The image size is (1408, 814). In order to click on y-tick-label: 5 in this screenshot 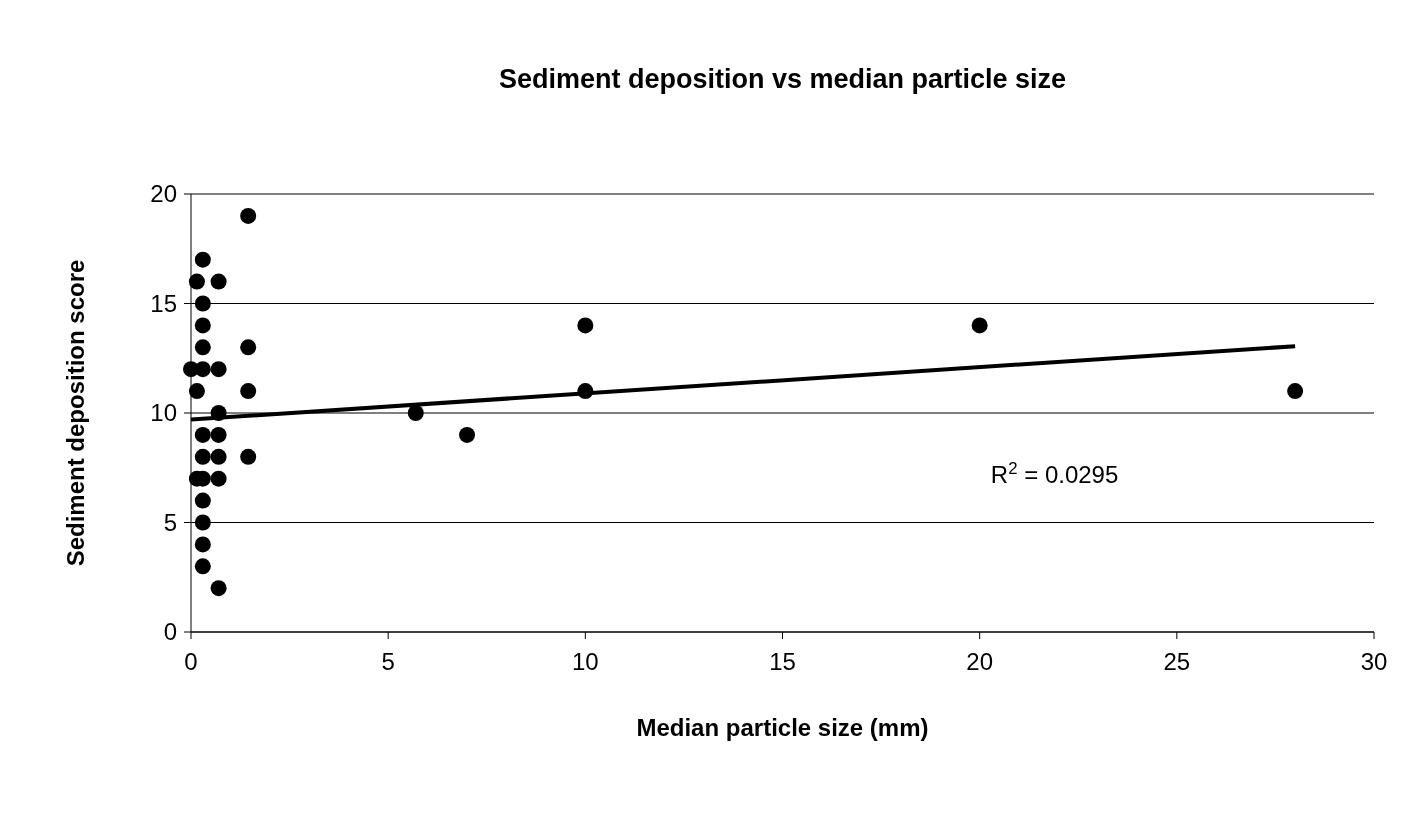, I will do `click(170, 522)`.